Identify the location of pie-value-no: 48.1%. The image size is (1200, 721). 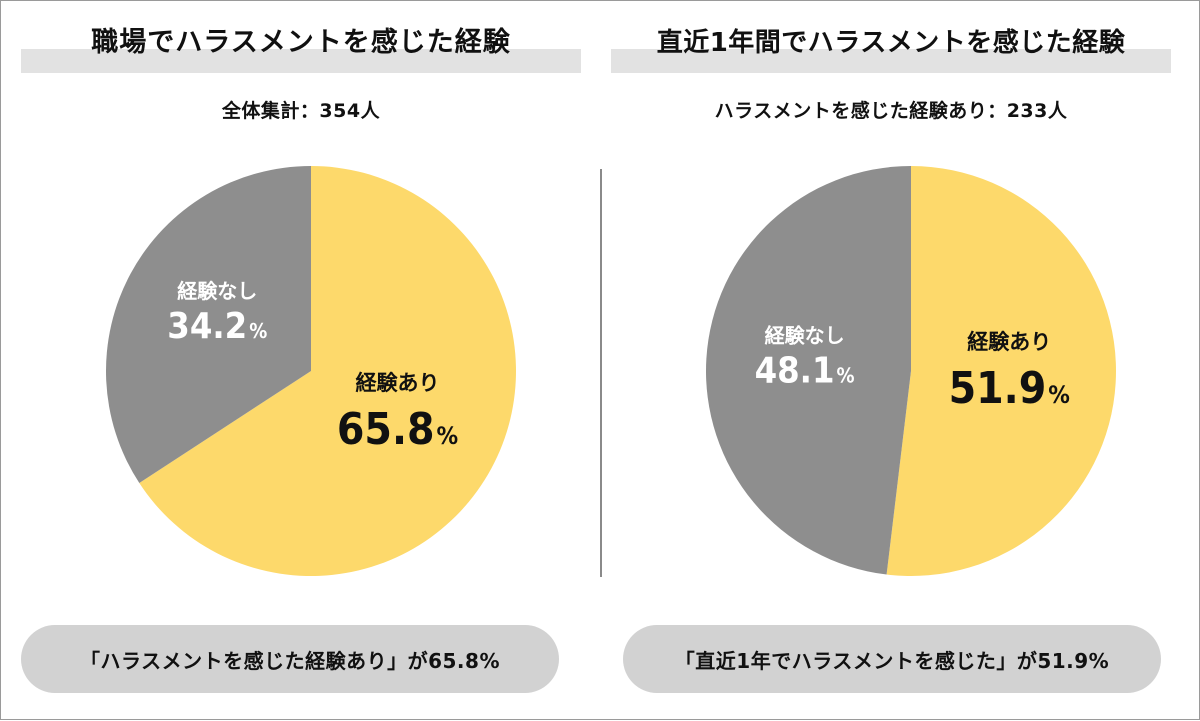
(805, 371).